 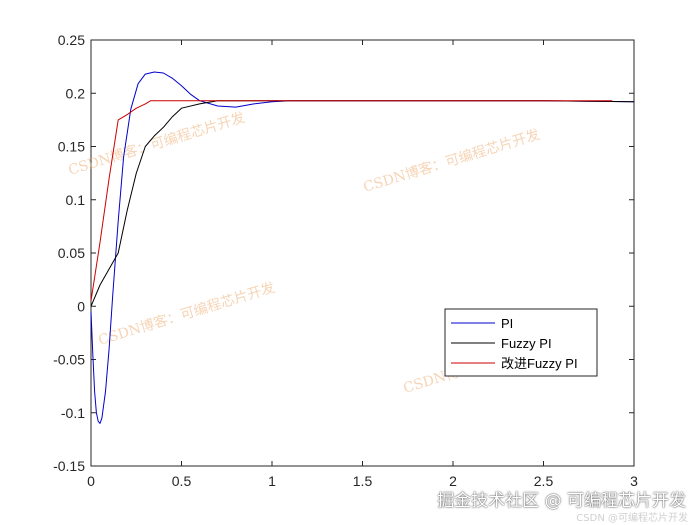 I want to click on x-tick-label: 3, so click(x=634, y=481).